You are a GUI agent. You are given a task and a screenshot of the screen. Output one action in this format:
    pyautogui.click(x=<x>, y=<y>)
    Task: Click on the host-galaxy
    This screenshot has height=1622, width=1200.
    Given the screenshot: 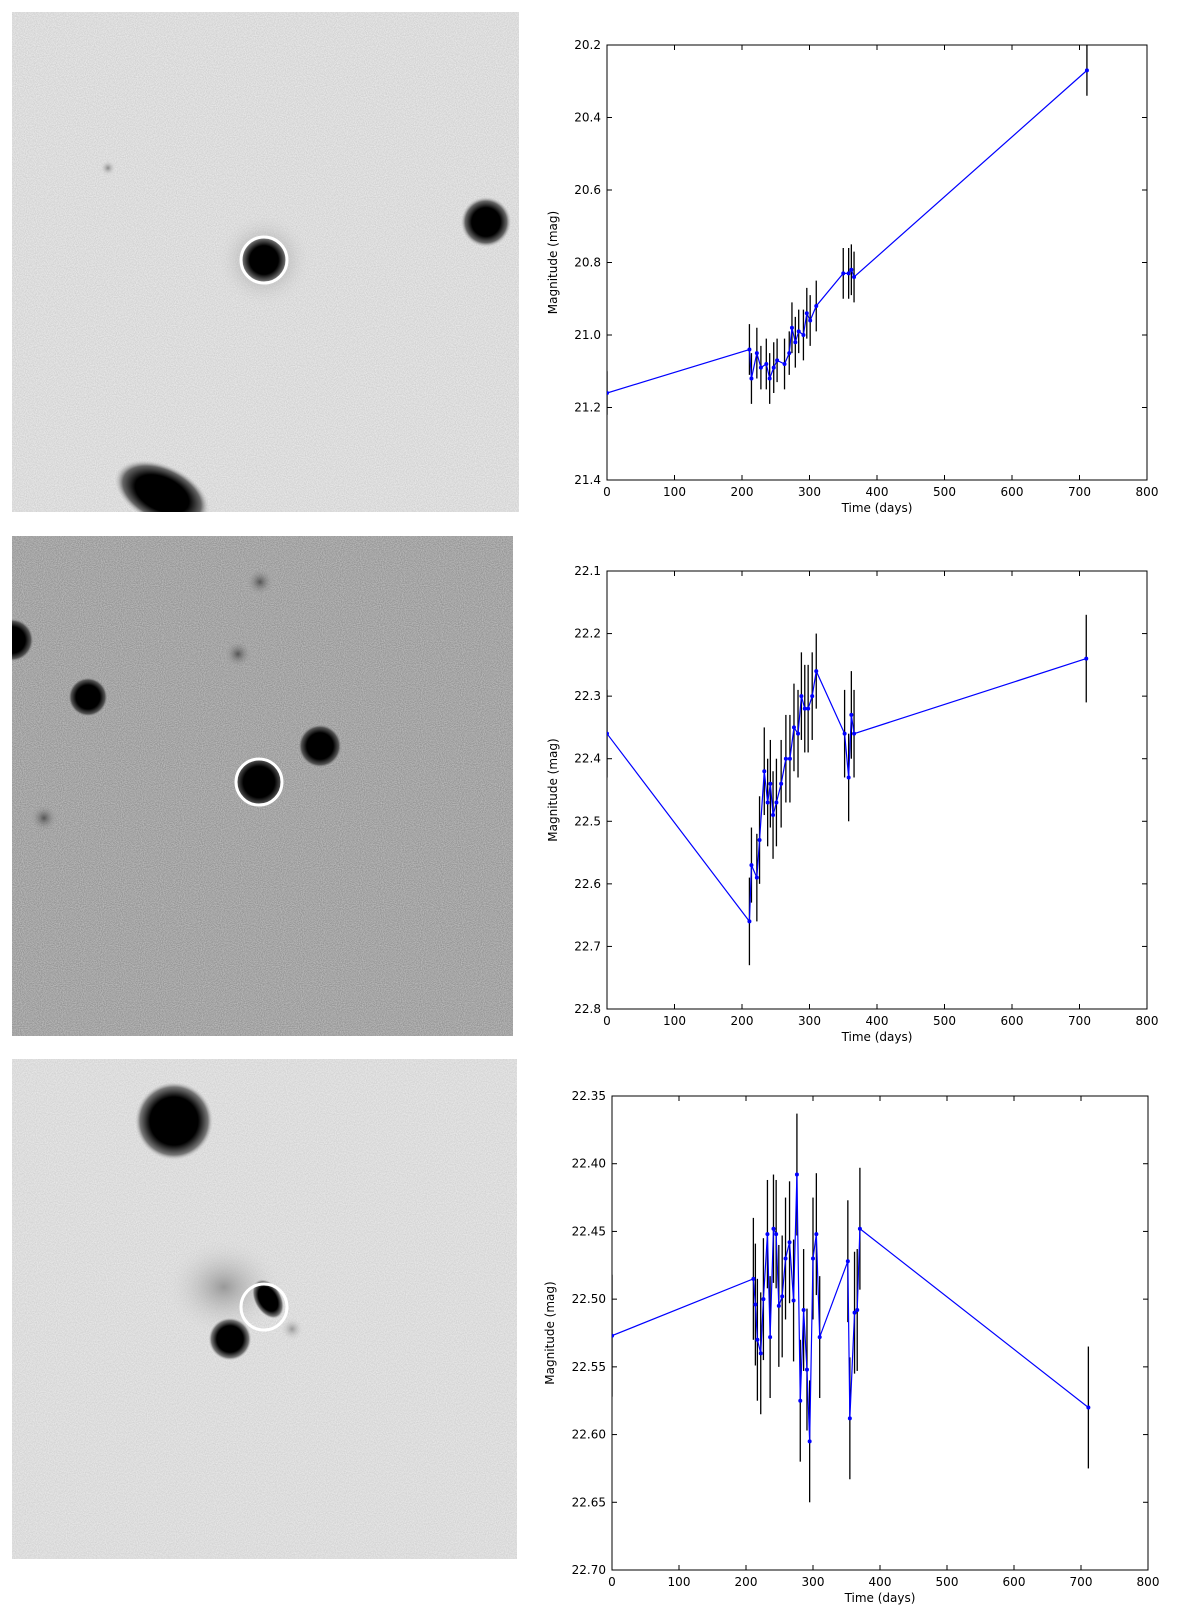 What is the action you would take?
    pyautogui.click(x=224, y=1287)
    